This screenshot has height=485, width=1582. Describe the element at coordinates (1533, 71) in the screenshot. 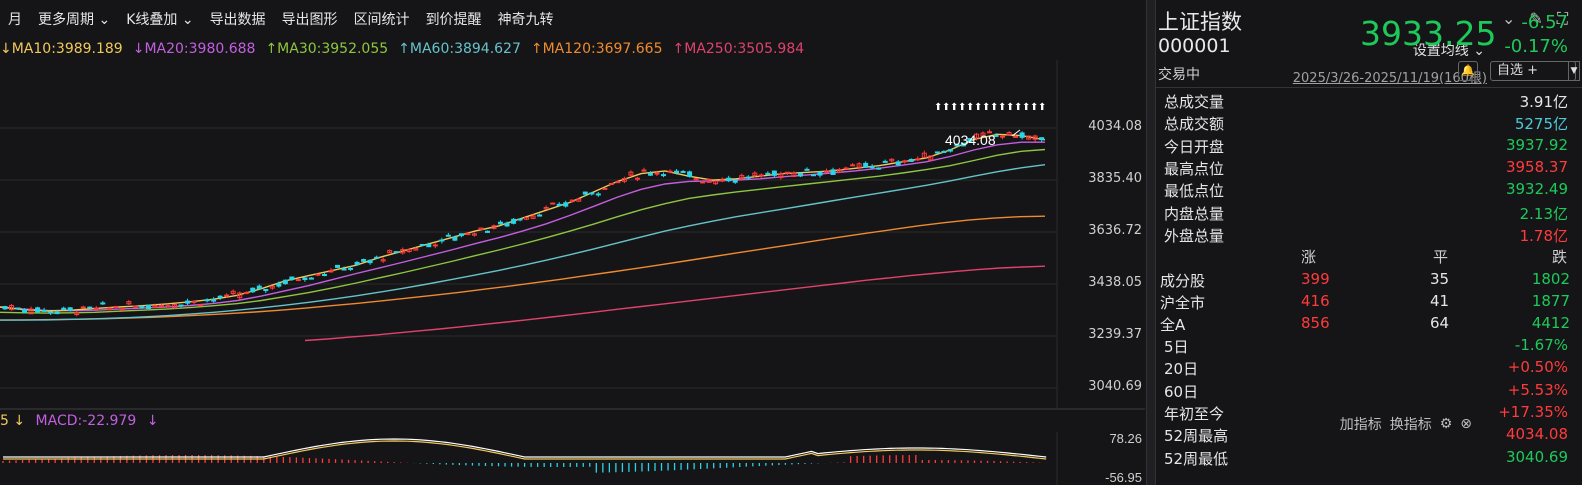

I see `add-watchlist-button: 自选 +` at that location.